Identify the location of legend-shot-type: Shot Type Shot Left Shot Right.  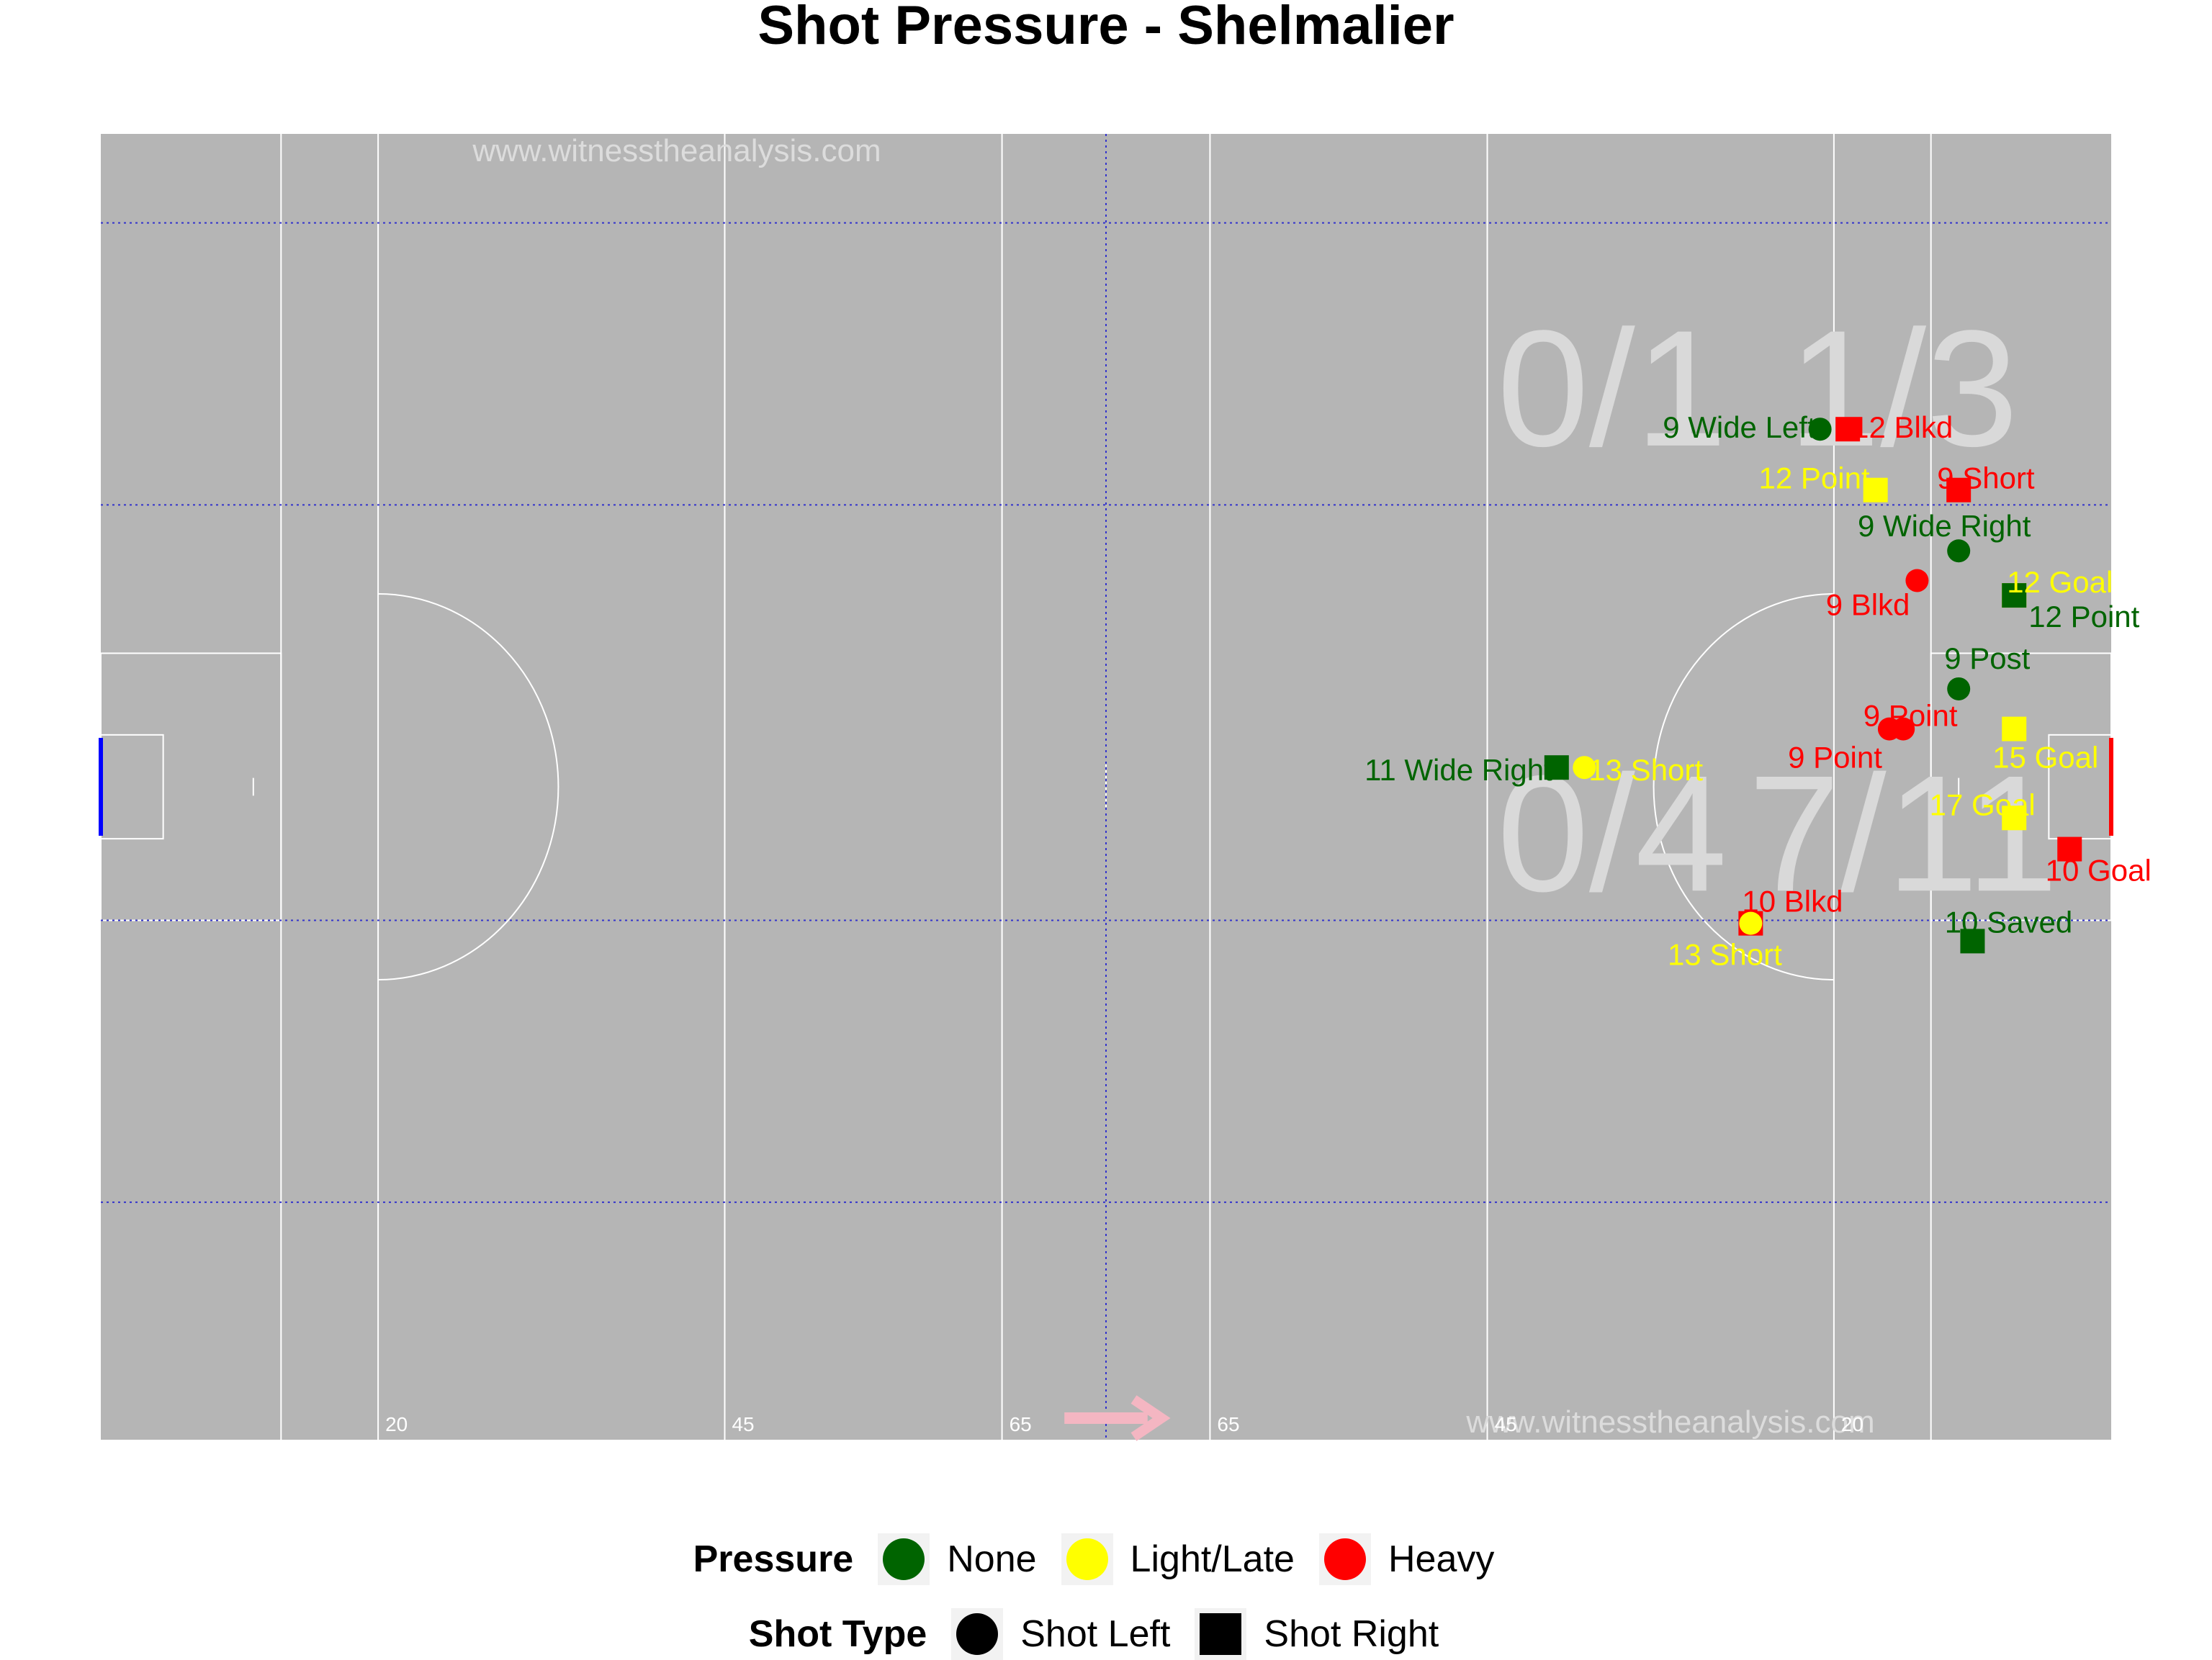
(1106, 1634).